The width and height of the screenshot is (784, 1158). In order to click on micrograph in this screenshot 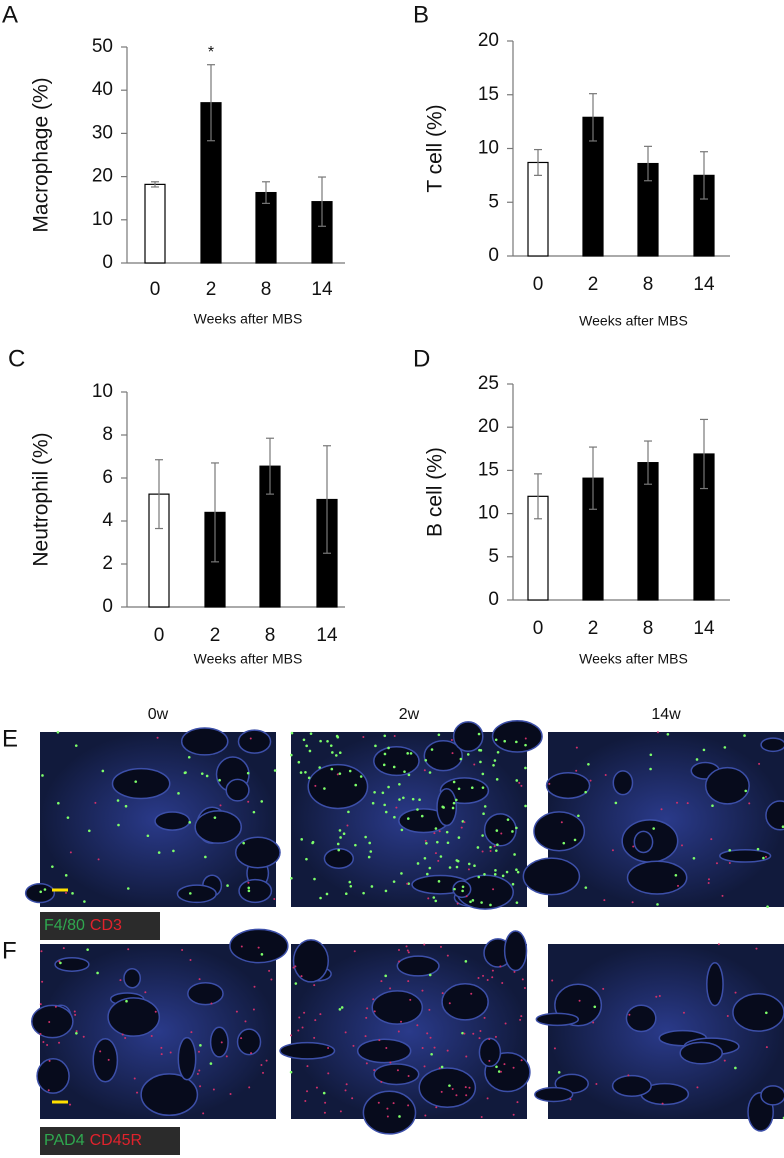, I will do `click(160, 1023)`.